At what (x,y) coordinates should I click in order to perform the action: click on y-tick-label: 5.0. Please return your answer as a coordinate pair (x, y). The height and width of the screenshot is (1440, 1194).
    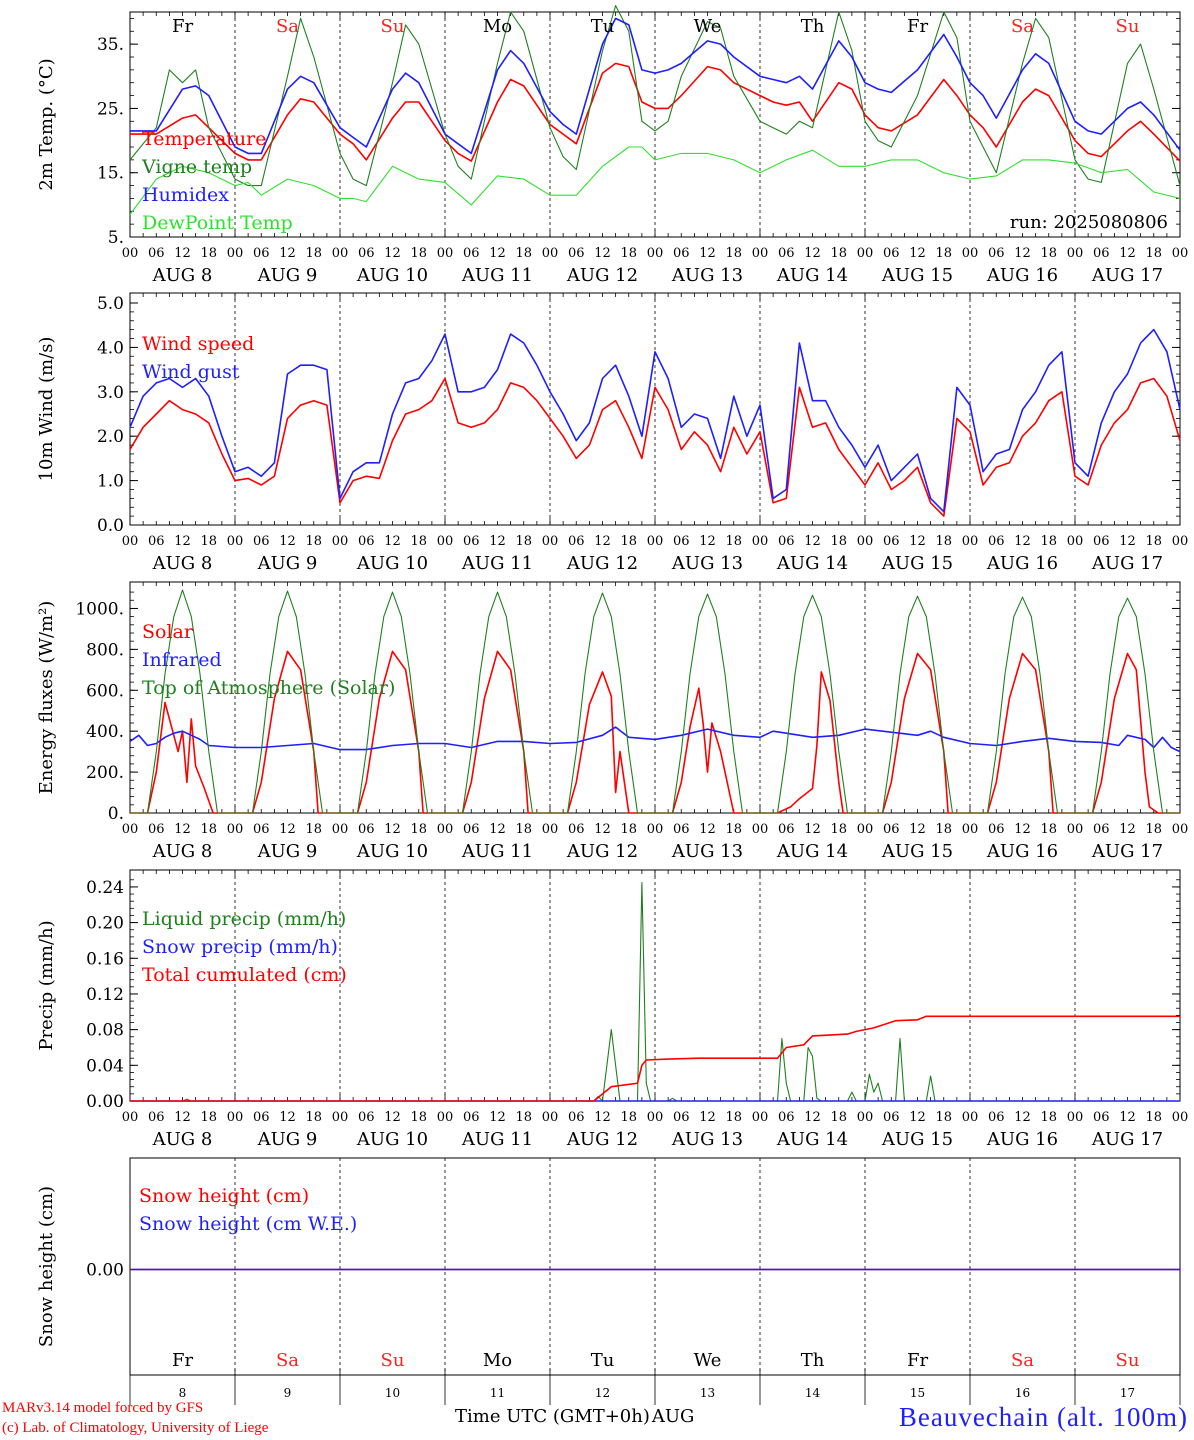
    Looking at the image, I should click on (110, 304).